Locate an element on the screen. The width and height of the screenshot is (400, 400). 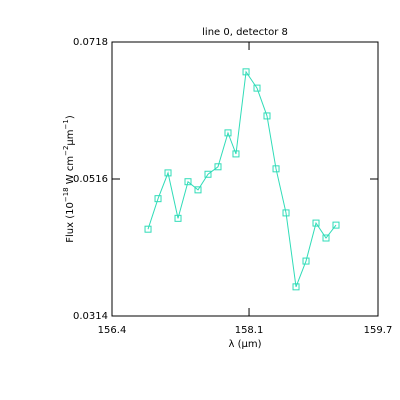
y-tick-label: 0.0718 is located at coordinates (90, 42).